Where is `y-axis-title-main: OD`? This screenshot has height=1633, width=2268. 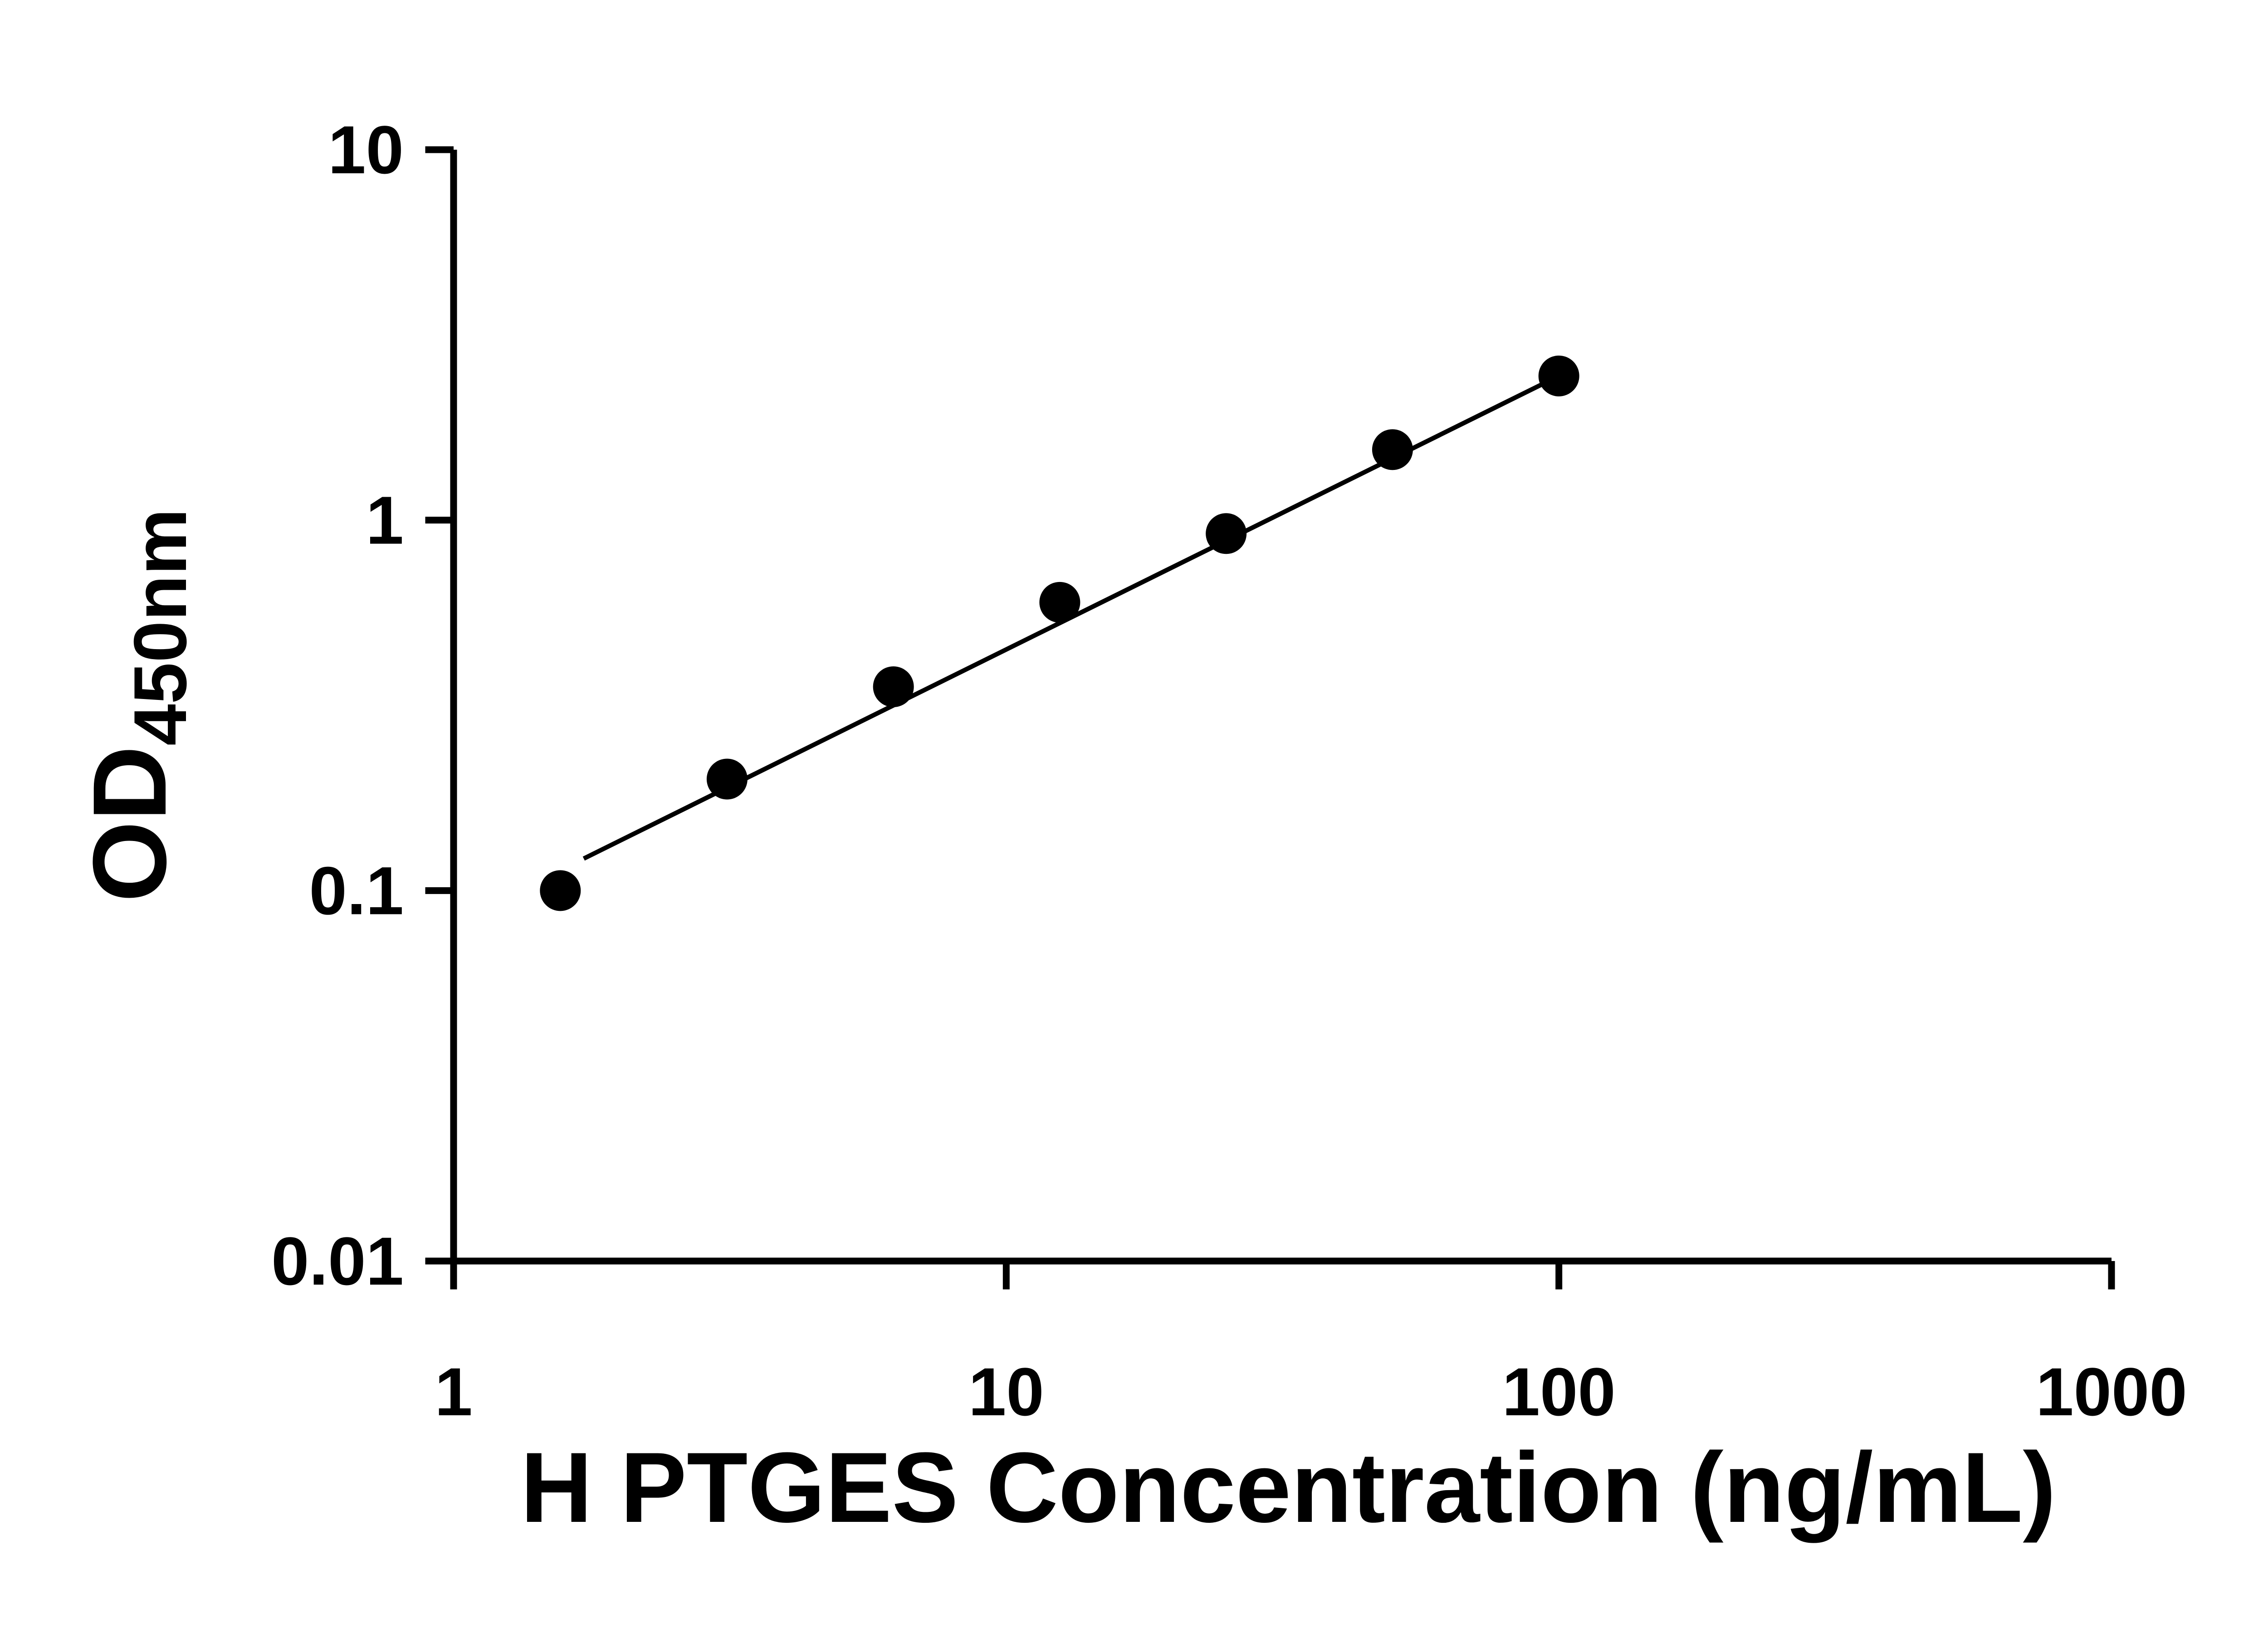
y-axis-title-main: OD is located at coordinates (130, 824).